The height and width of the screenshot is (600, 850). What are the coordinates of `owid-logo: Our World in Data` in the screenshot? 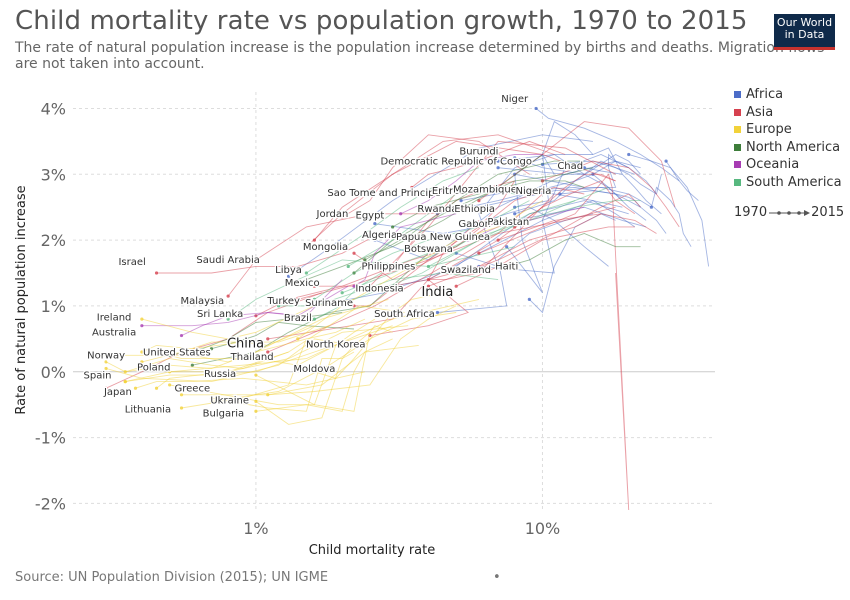 It's located at (804, 32).